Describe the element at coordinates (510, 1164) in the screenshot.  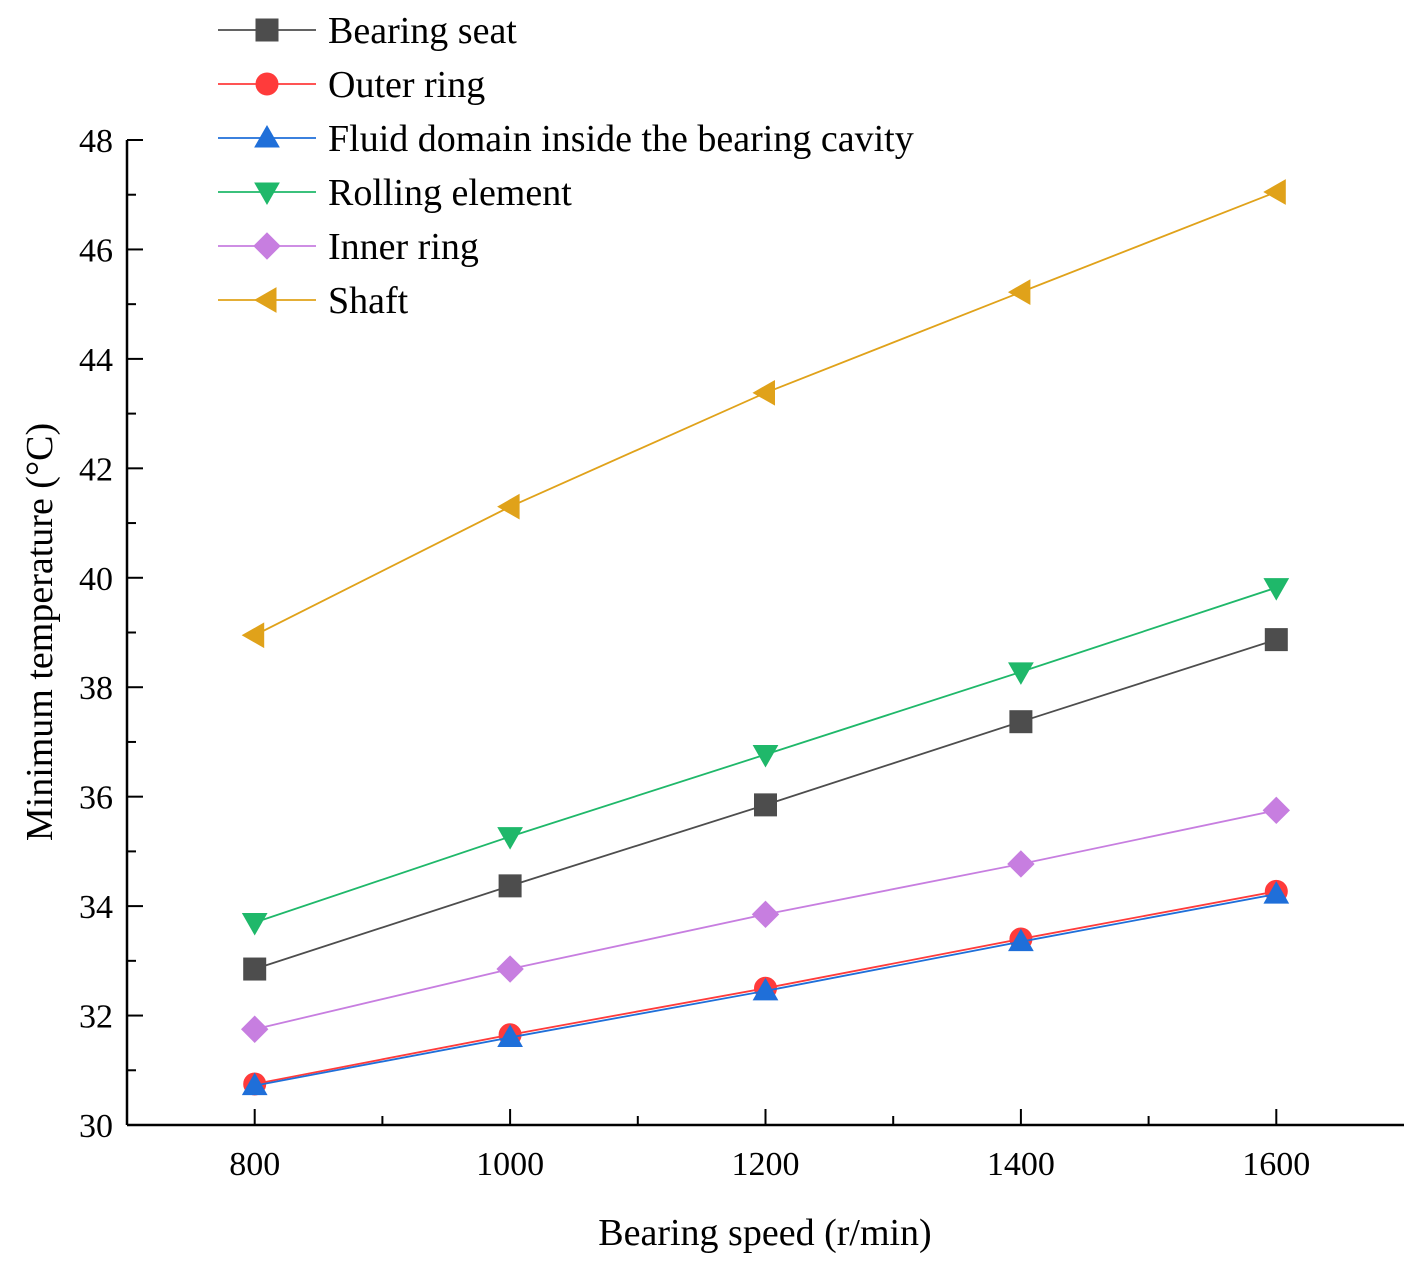
I see `x-tick-label: 1000` at that location.